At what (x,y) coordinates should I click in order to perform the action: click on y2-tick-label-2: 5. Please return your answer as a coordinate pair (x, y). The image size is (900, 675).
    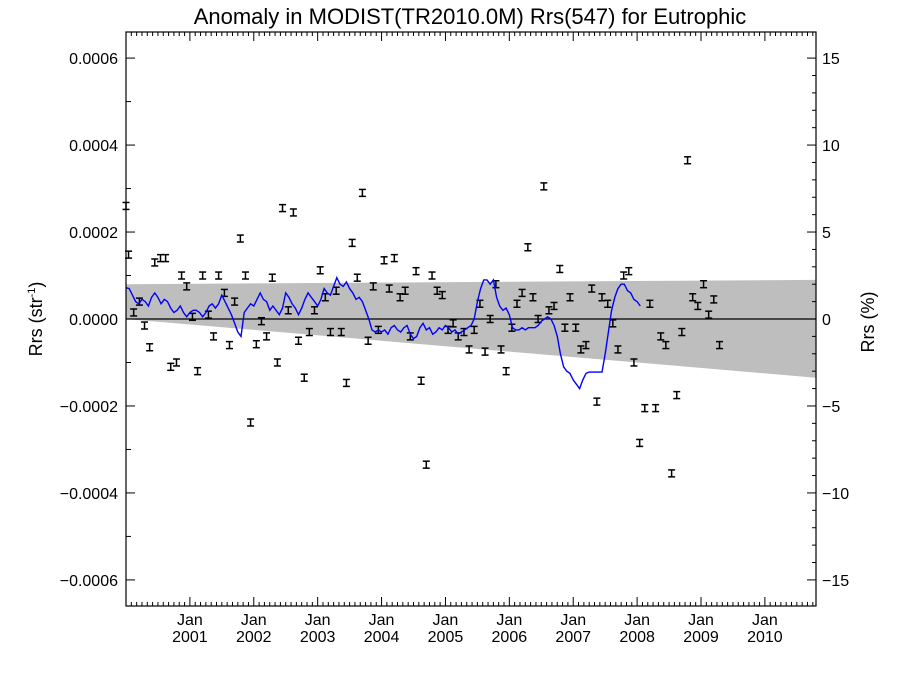
    Looking at the image, I should click on (826, 233).